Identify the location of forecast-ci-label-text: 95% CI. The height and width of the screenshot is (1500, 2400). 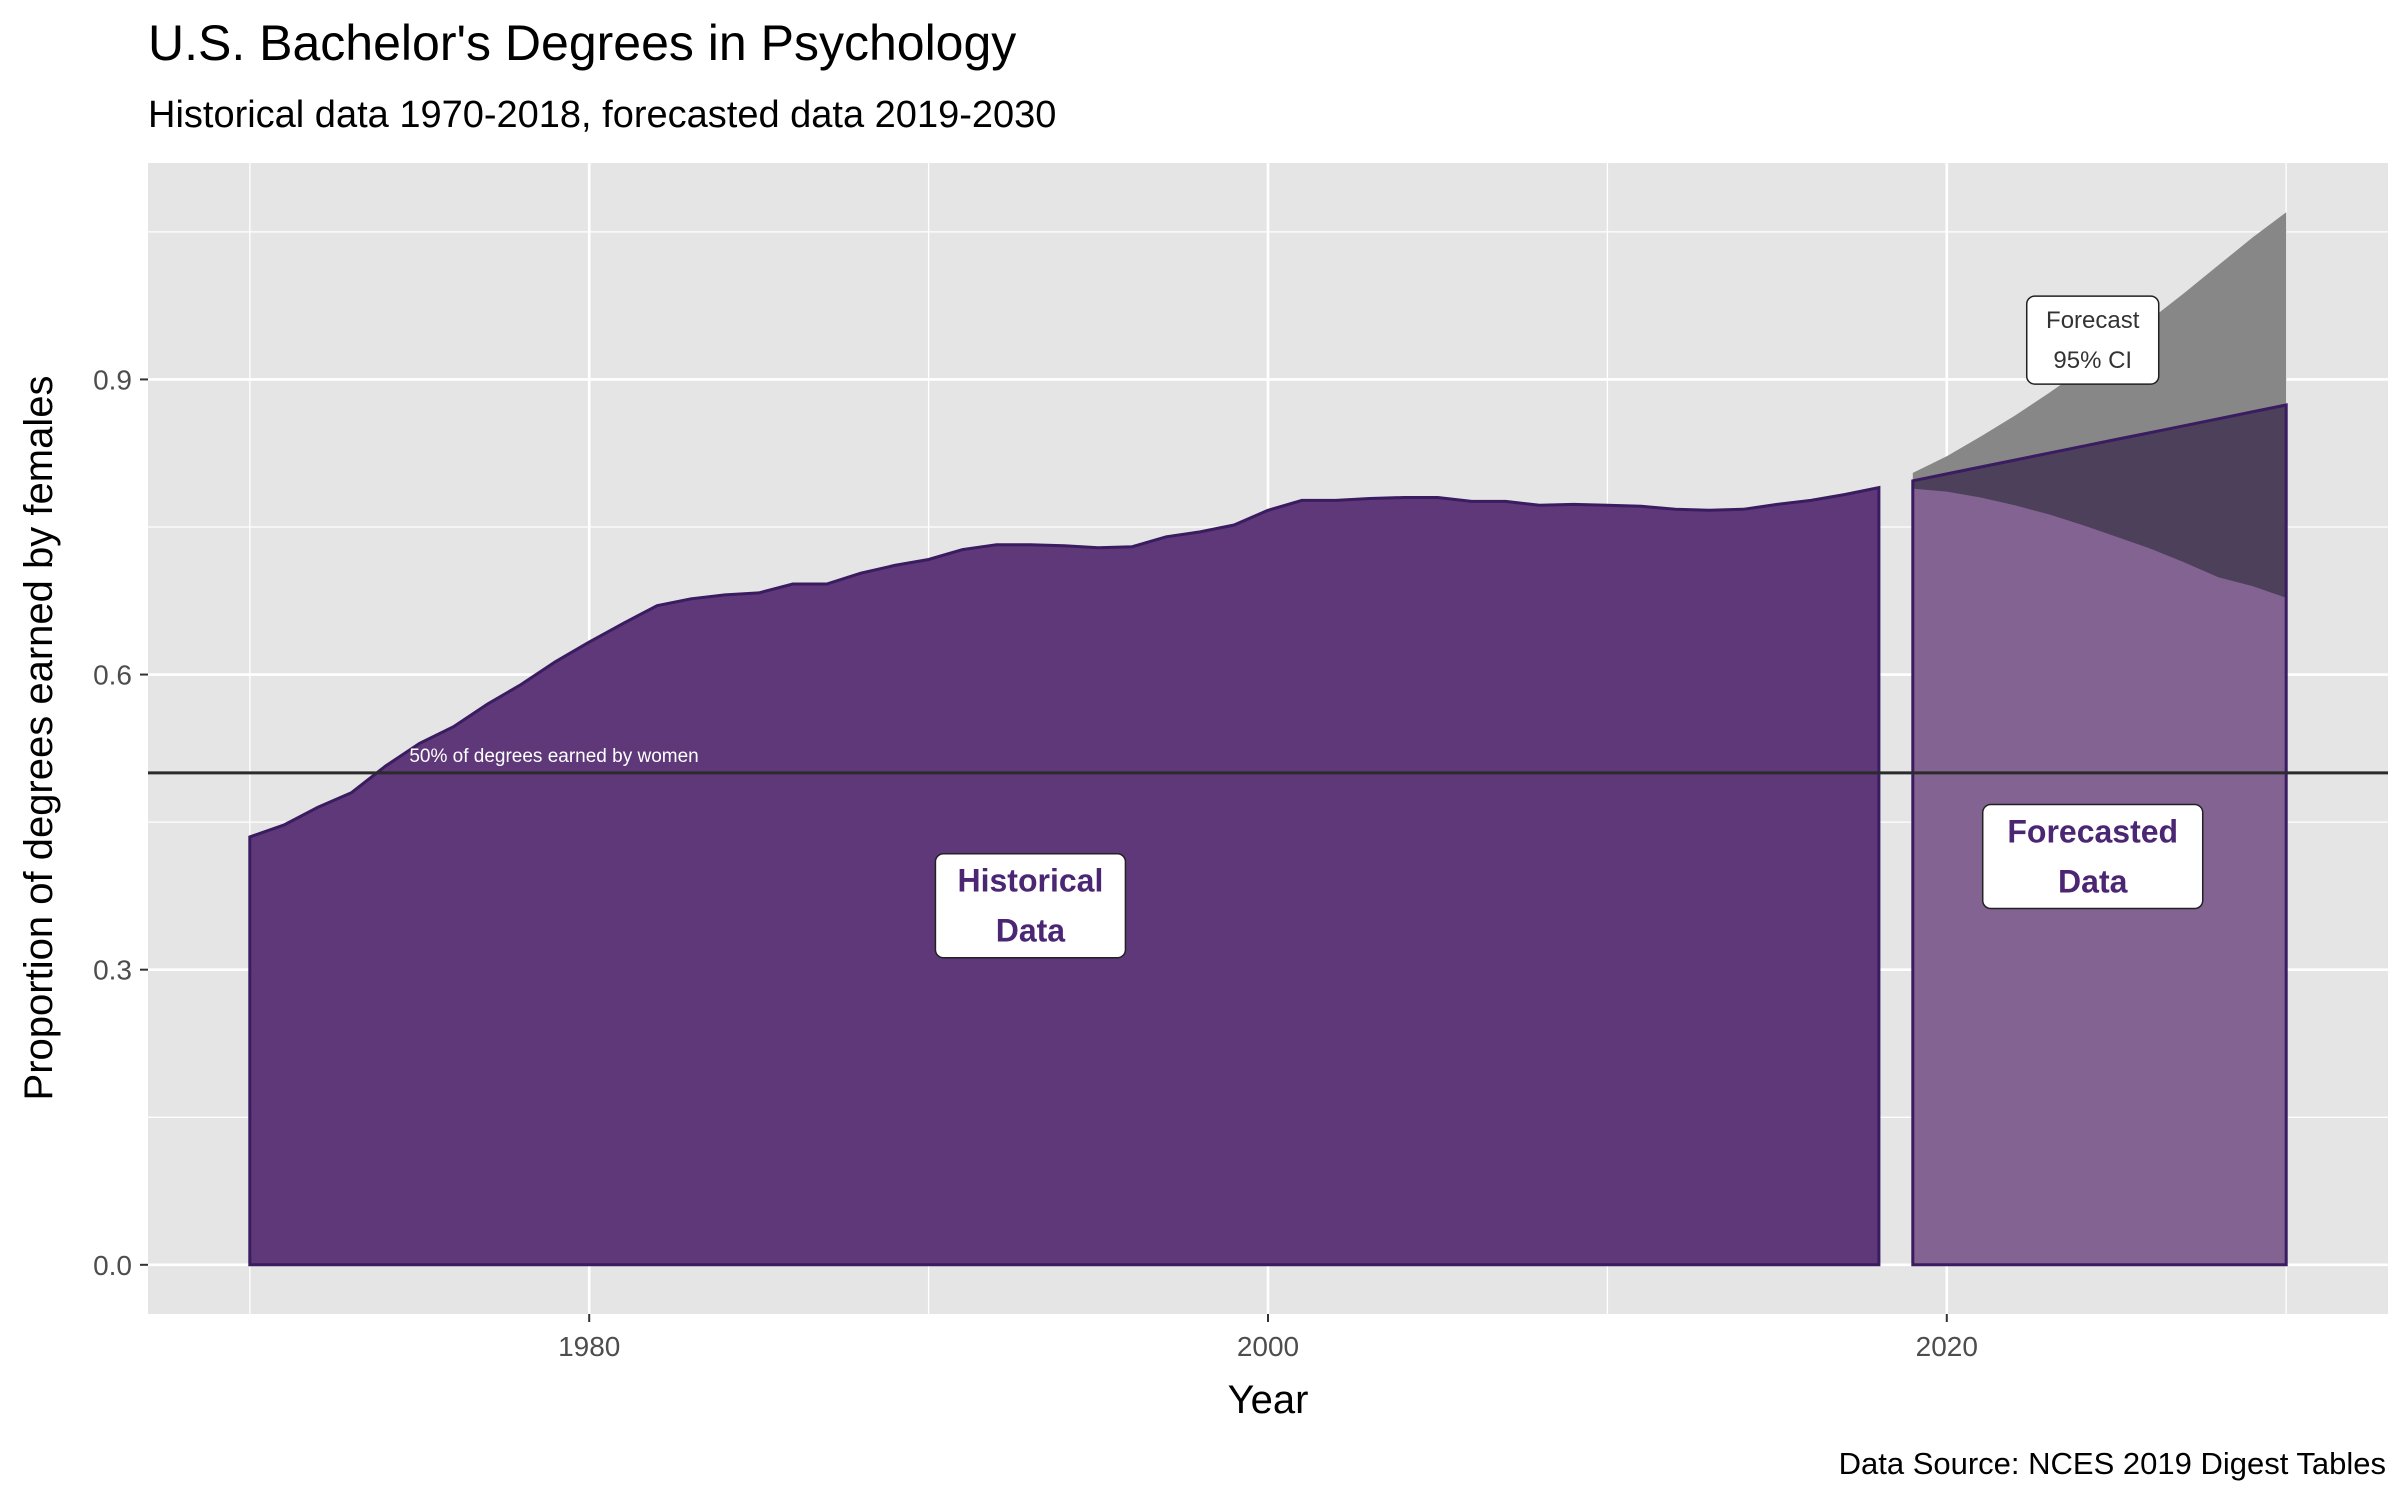
(2092, 360).